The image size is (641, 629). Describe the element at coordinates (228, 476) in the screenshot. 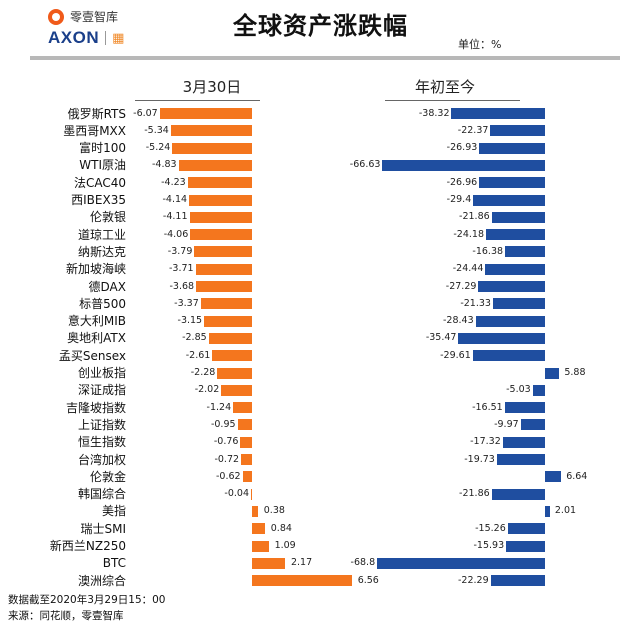

I see `data-label-3m30: -0.62` at that location.